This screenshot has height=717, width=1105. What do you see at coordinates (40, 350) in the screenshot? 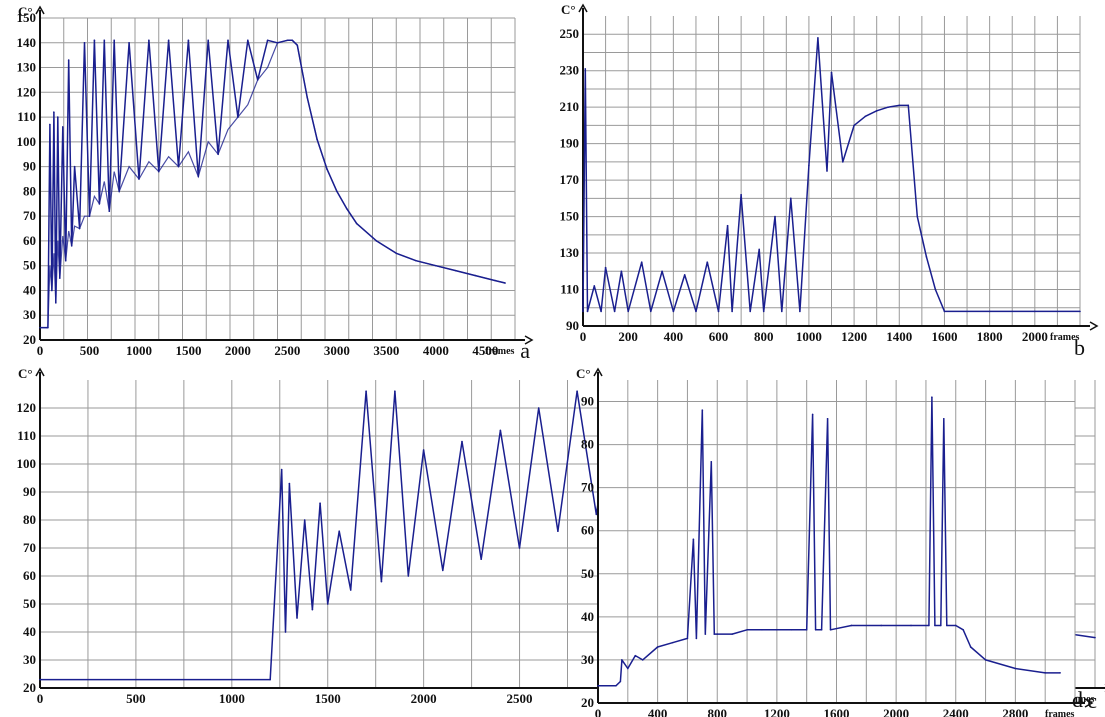
I see `x-tick-label: 0` at bounding box center [40, 350].